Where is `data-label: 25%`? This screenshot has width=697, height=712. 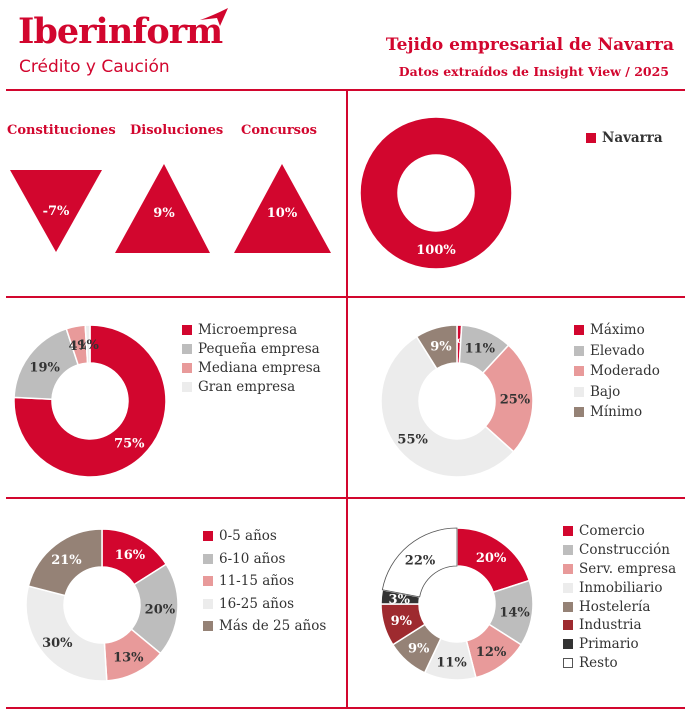
data-label: 25% is located at coordinates (515, 399).